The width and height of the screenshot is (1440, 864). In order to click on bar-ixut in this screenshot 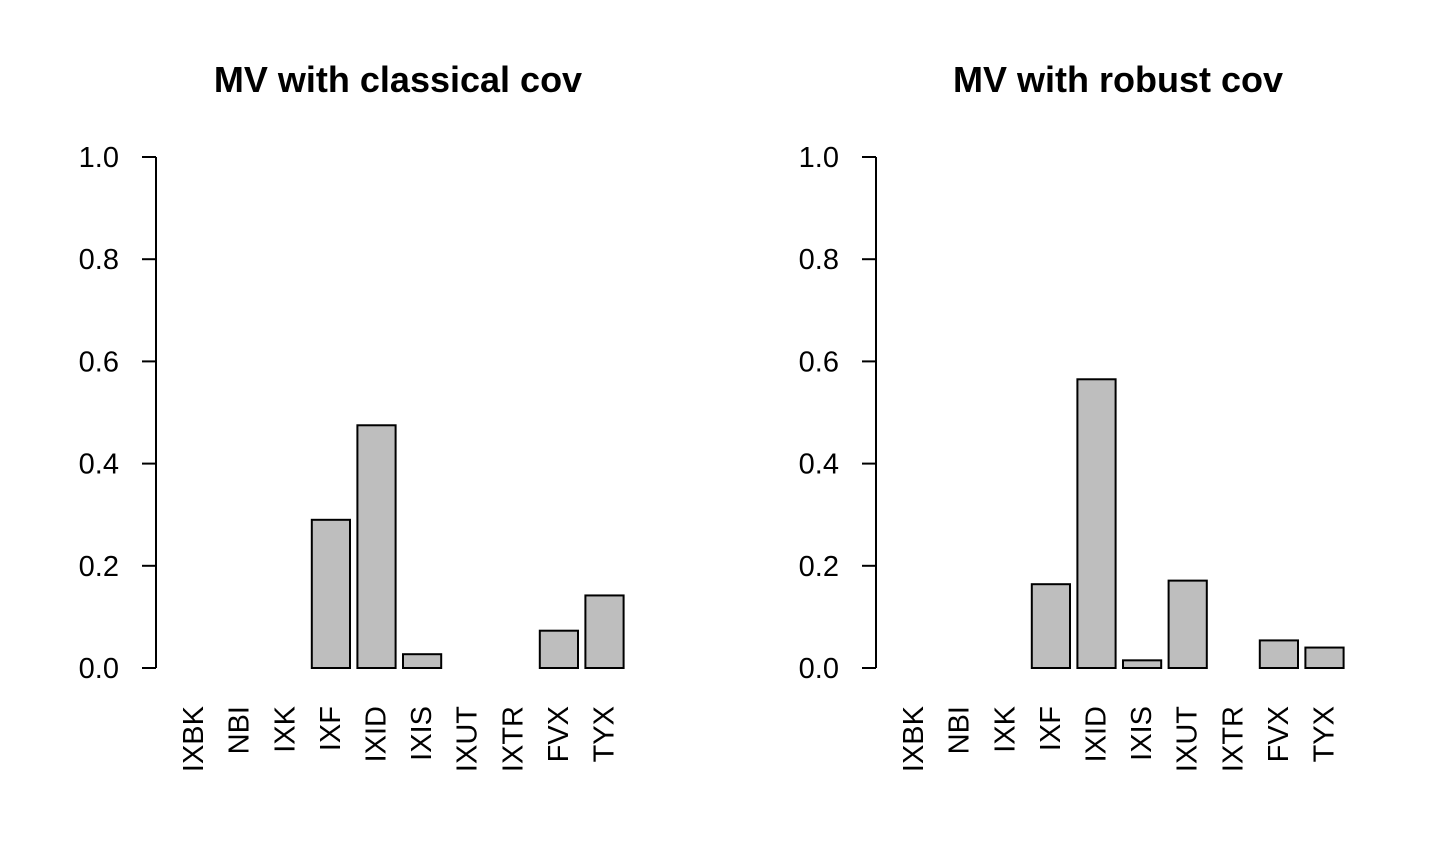, I will do `click(1187, 624)`.